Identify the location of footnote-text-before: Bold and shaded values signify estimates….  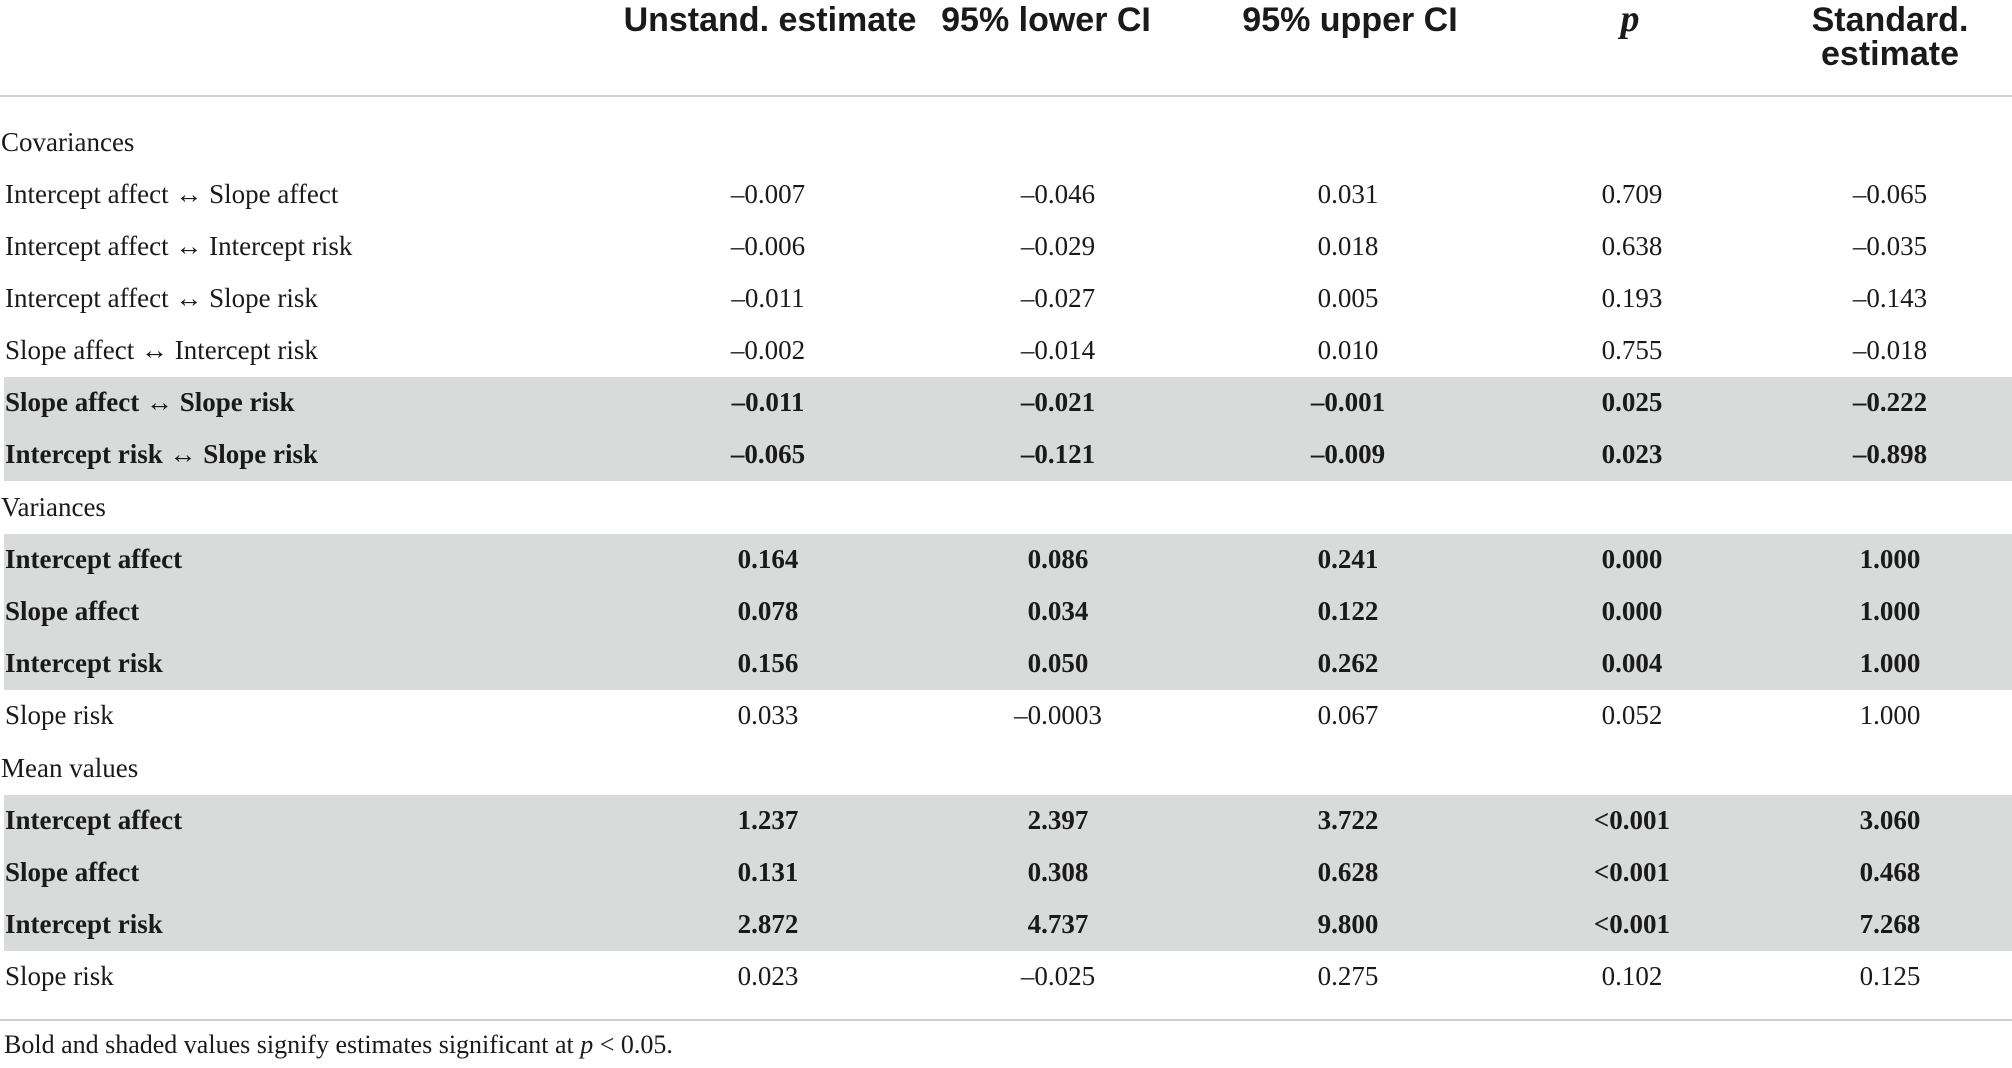
(292, 1044).